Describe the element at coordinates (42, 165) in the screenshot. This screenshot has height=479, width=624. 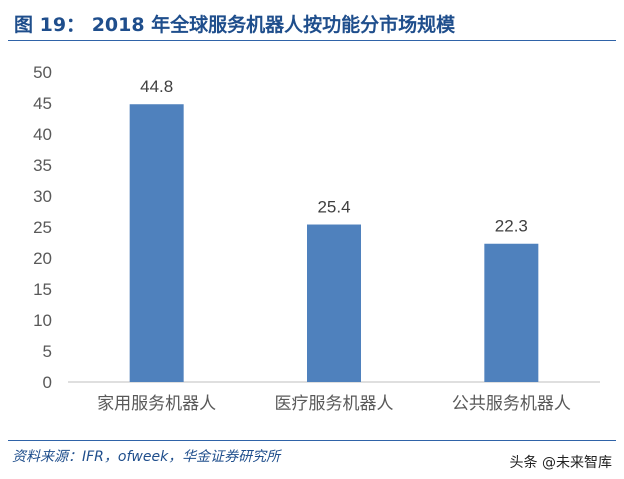
I see `y-tick-label: 35` at that location.